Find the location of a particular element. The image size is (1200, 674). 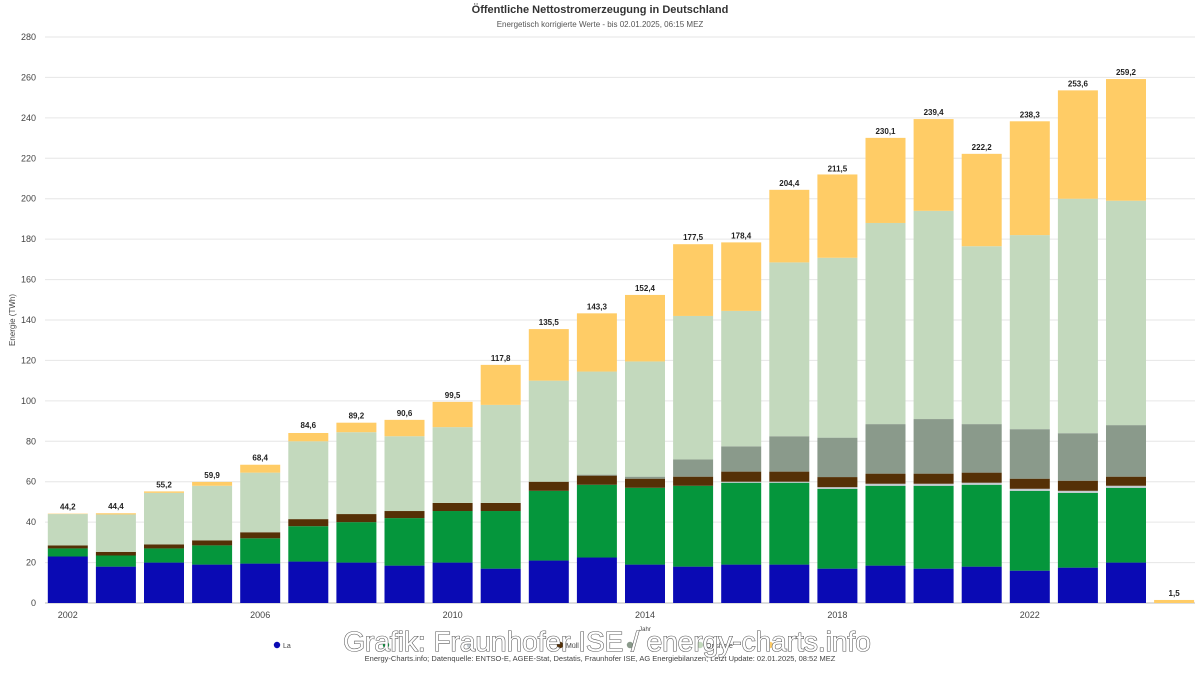

legend: La Müll Onshore is located at coordinates (523, 645).